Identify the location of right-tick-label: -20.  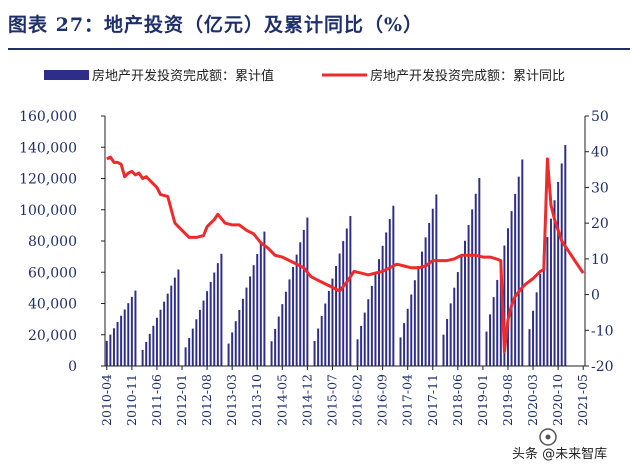
(602, 367).